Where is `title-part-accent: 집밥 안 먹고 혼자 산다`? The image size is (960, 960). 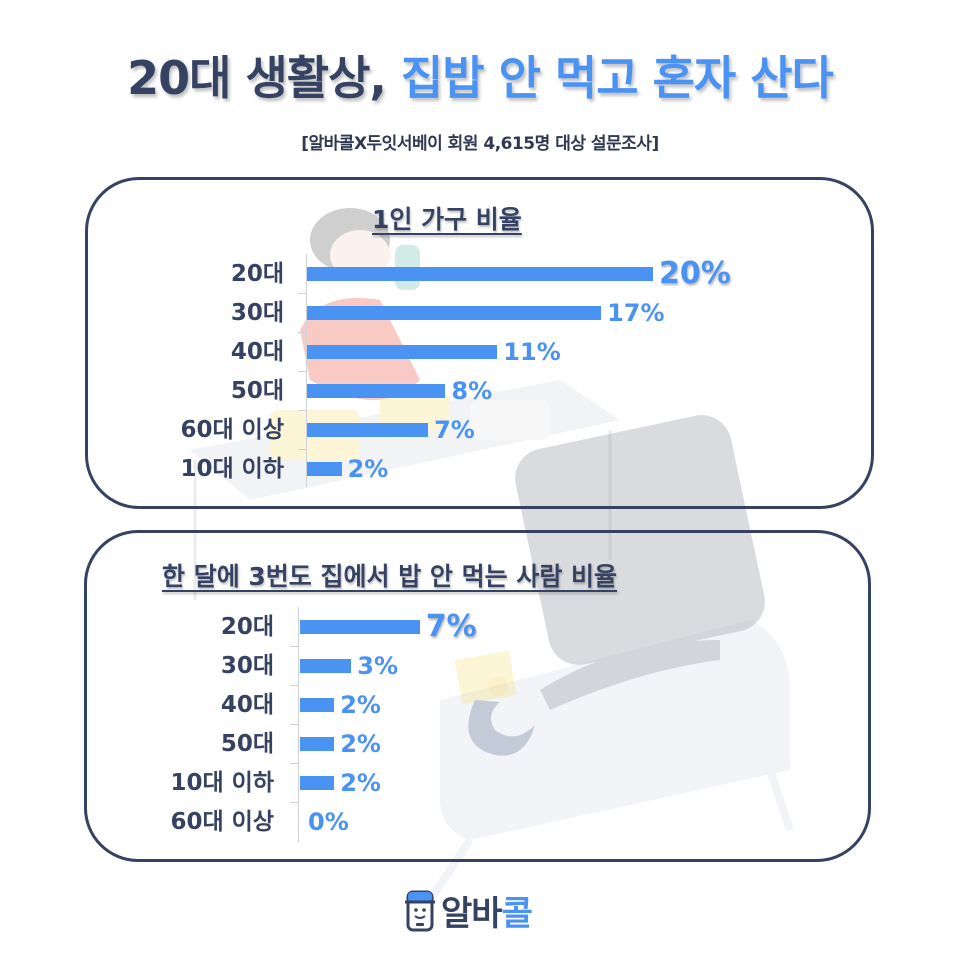 title-part-accent: 집밥 안 먹고 혼자 산다 is located at coordinates (617, 78).